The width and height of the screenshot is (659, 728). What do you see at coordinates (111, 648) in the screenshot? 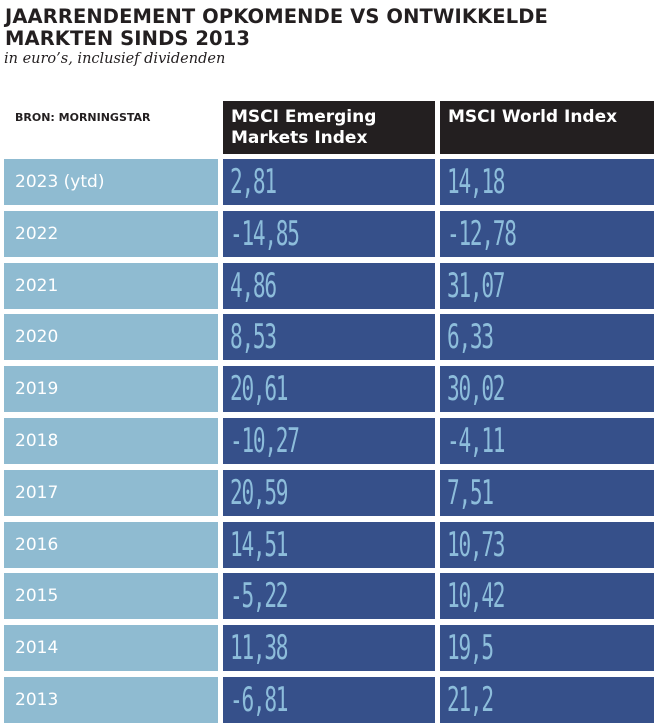
I see `year-cell: 2014` at bounding box center [111, 648].